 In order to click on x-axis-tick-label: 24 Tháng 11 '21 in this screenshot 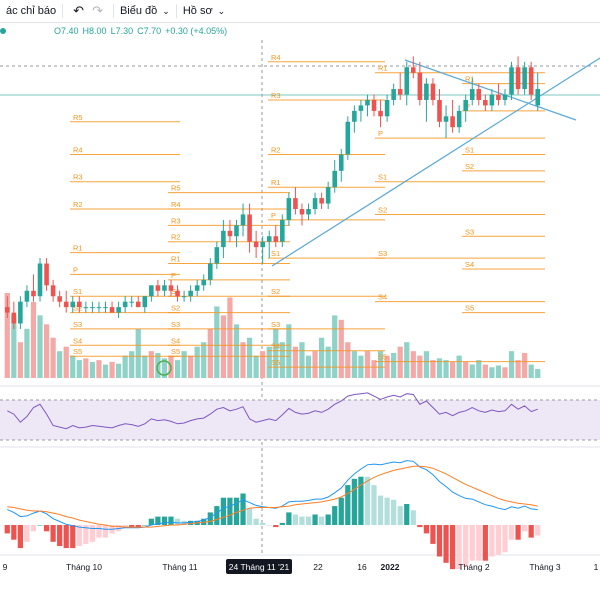, I will do `click(259, 567)`.